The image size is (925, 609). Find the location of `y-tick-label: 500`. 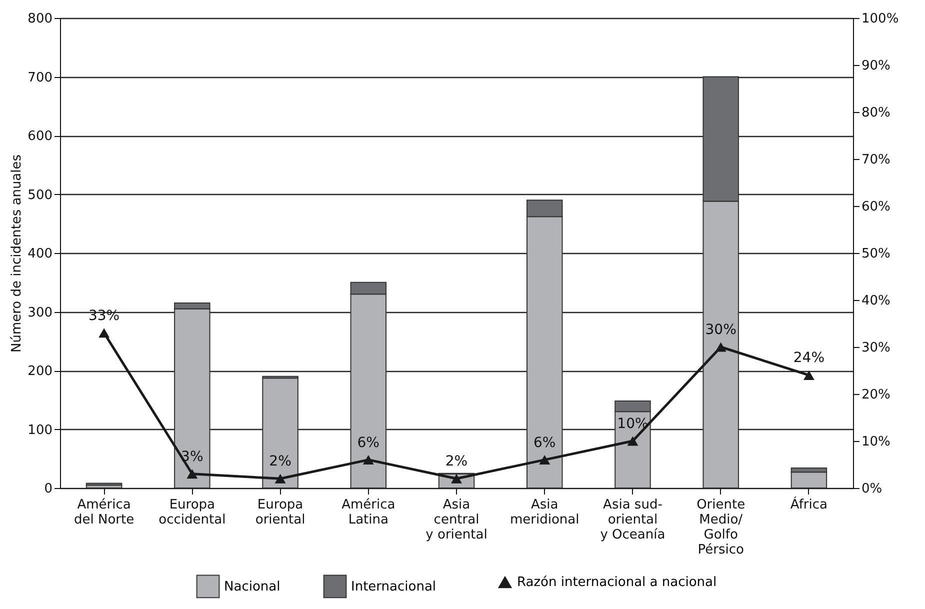

y-tick-label: 500 is located at coordinates (40, 195).